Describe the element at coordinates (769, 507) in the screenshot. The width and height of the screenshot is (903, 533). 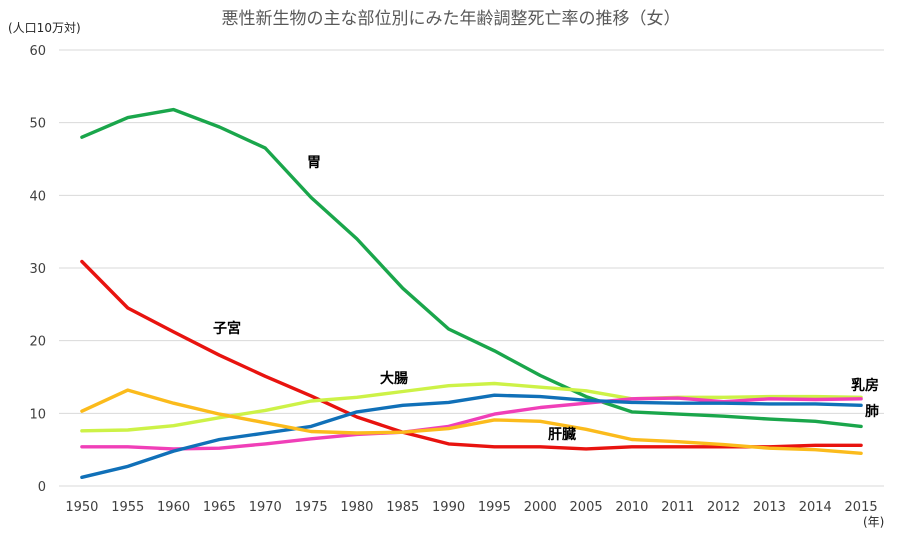
I see `x-tick-label: 2013` at that location.